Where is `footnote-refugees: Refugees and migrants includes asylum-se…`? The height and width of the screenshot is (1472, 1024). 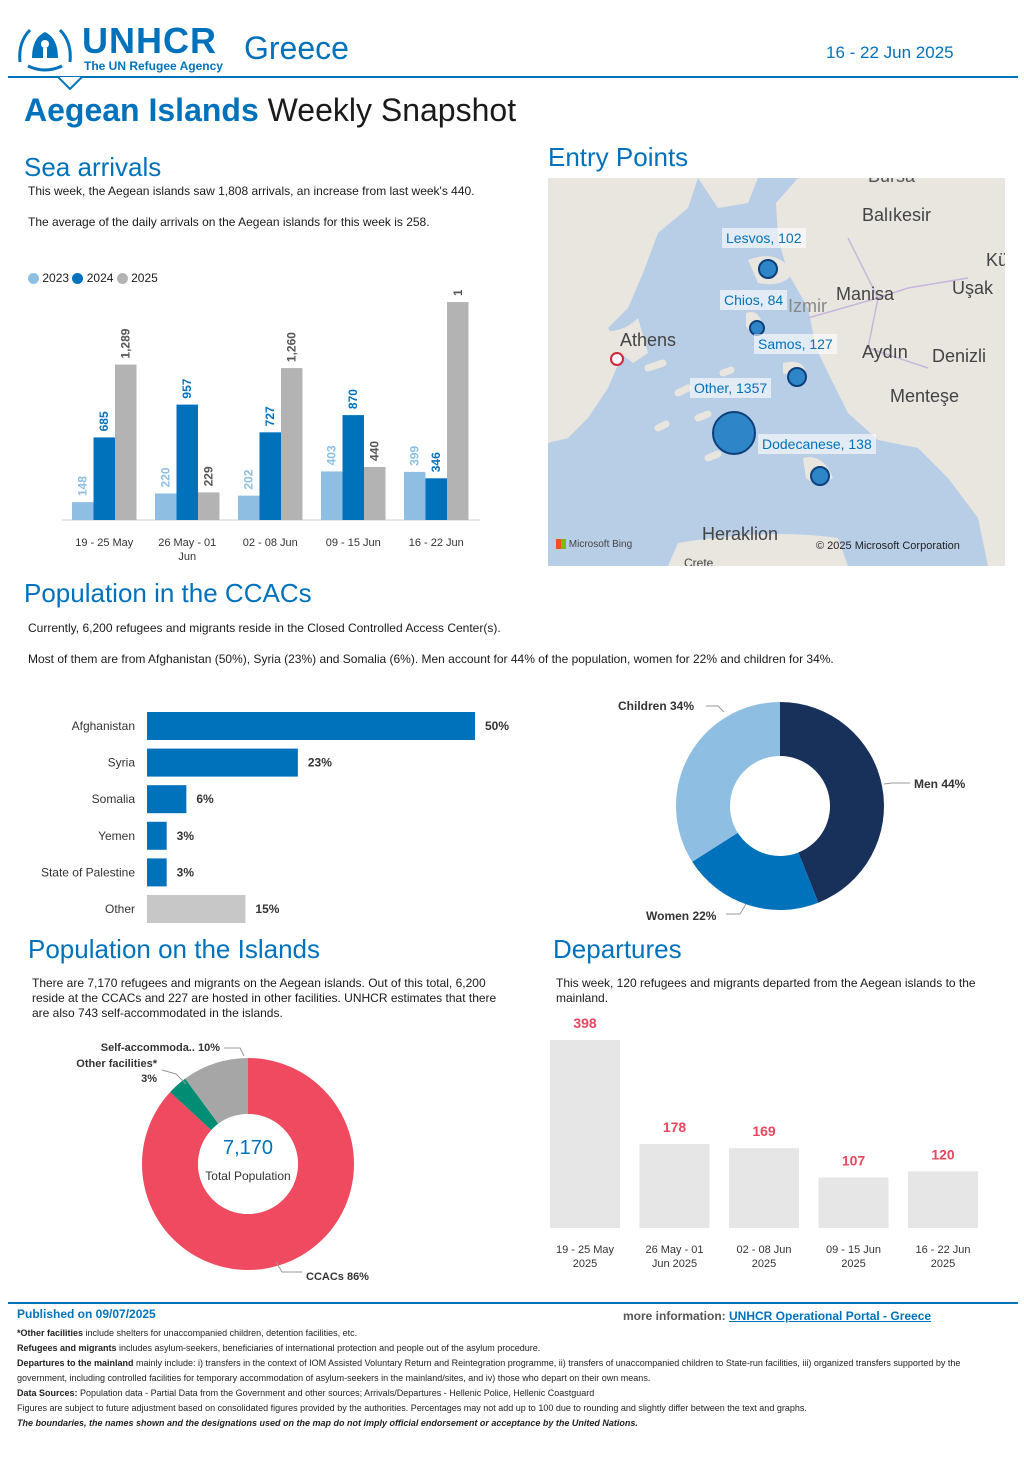 footnote-refugees: Refugees and migrants includes asylum-se… is located at coordinates (279, 1348).